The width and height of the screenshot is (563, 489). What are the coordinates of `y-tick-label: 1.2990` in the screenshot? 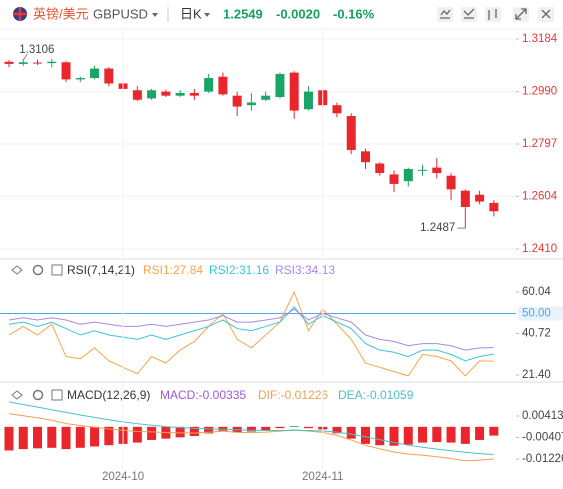 It's located at (539, 92).